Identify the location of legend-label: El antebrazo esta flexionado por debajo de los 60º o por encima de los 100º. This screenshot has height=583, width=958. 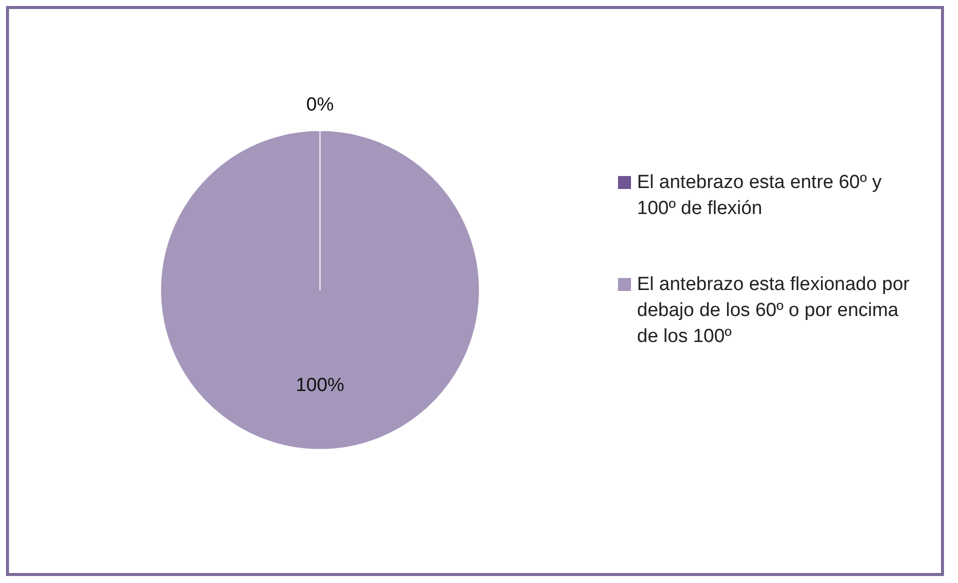
(774, 311).